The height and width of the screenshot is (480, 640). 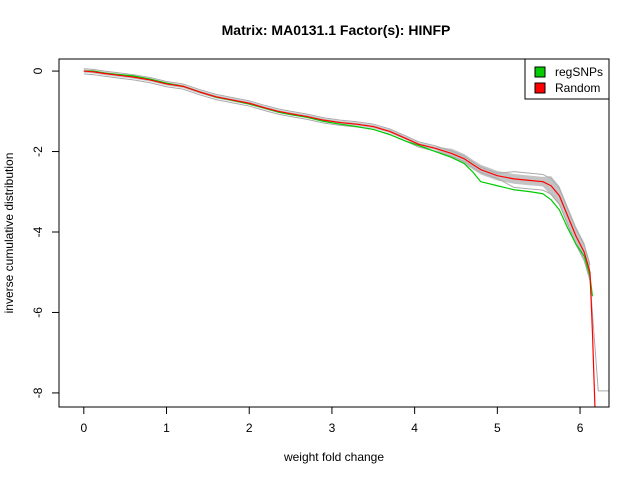 What do you see at coordinates (166, 428) in the screenshot?
I see `x-tick-label: 1` at bounding box center [166, 428].